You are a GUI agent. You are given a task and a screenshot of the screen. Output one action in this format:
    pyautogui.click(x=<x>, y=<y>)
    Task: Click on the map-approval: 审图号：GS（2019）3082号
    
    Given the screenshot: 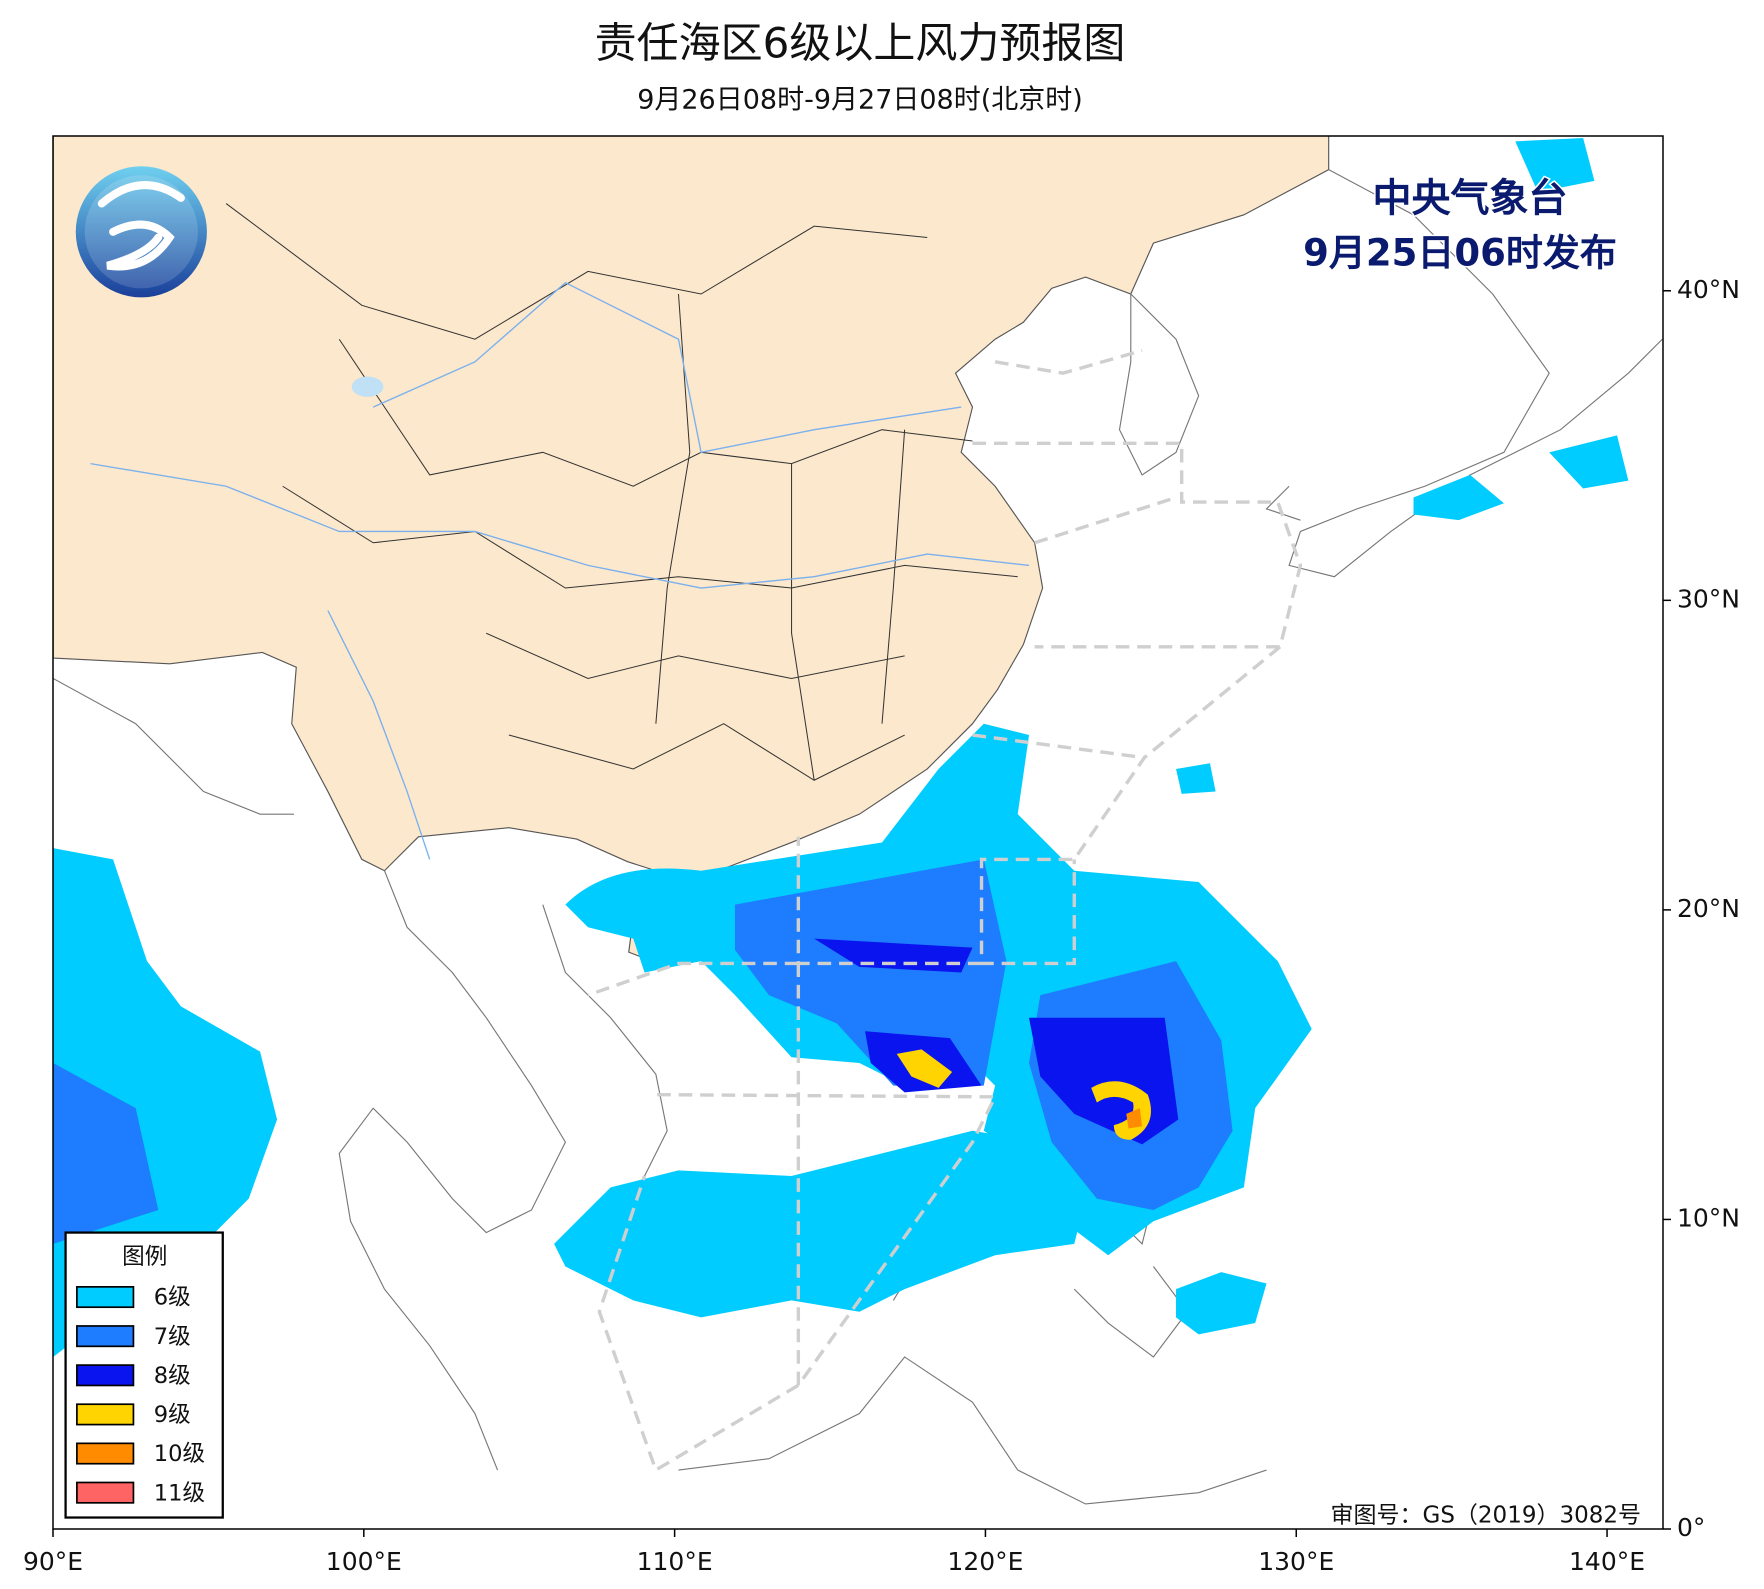 What is the action you would take?
    pyautogui.click(x=1486, y=1516)
    